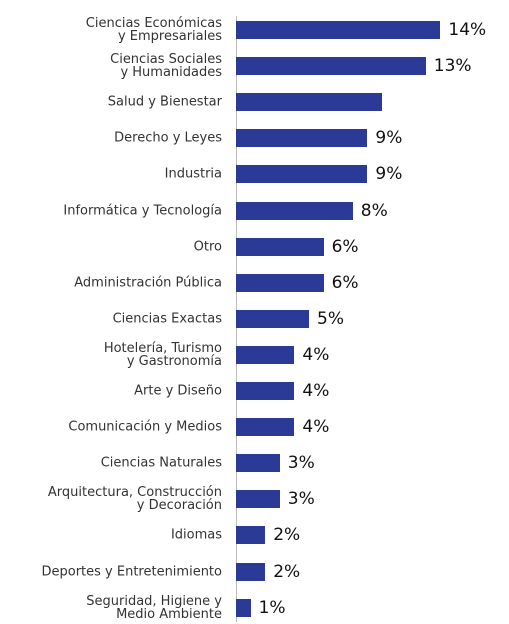 This screenshot has width=509, height=624. Describe the element at coordinates (164, 102) in the screenshot. I see `category-label: Salud y Bienestar` at that location.